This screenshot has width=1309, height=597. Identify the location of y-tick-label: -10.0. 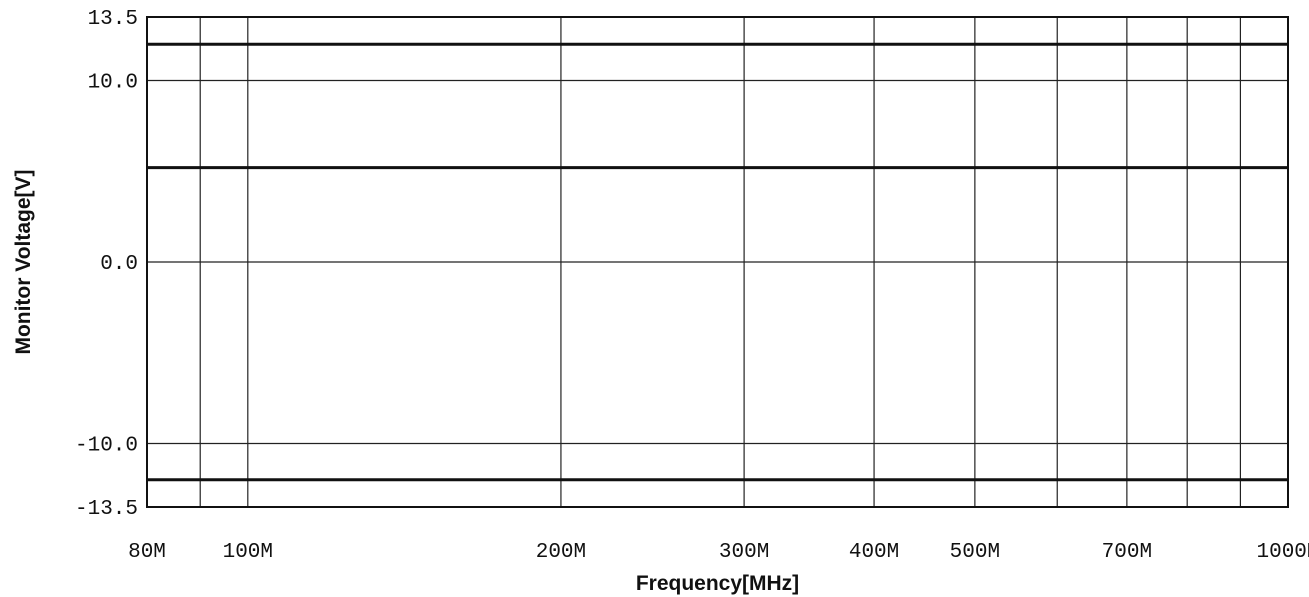
(106, 445).